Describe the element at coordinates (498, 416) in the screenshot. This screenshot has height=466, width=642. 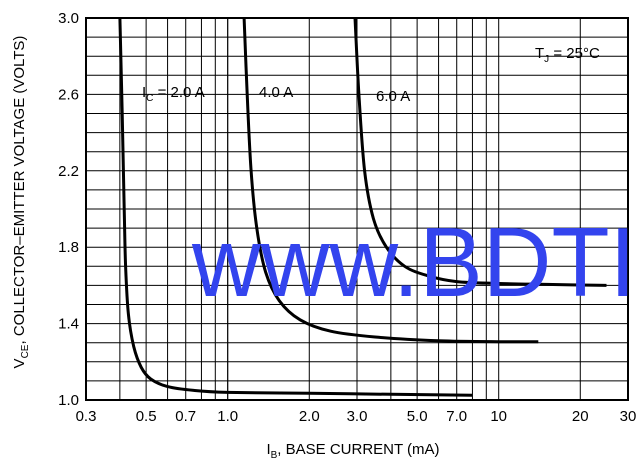
I see `x-tick-label: 10` at that location.